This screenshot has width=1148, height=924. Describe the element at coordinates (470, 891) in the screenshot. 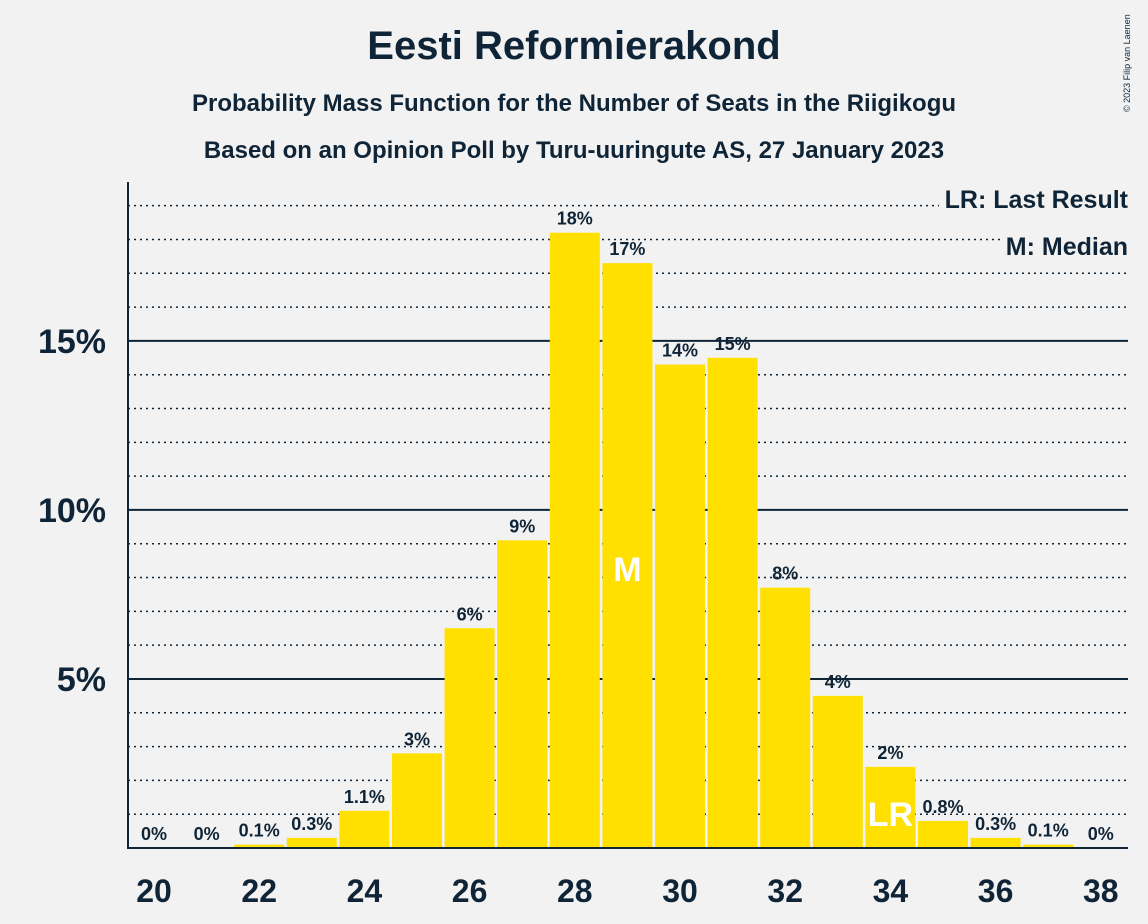

I see `x-tick-label: 26` at that location.